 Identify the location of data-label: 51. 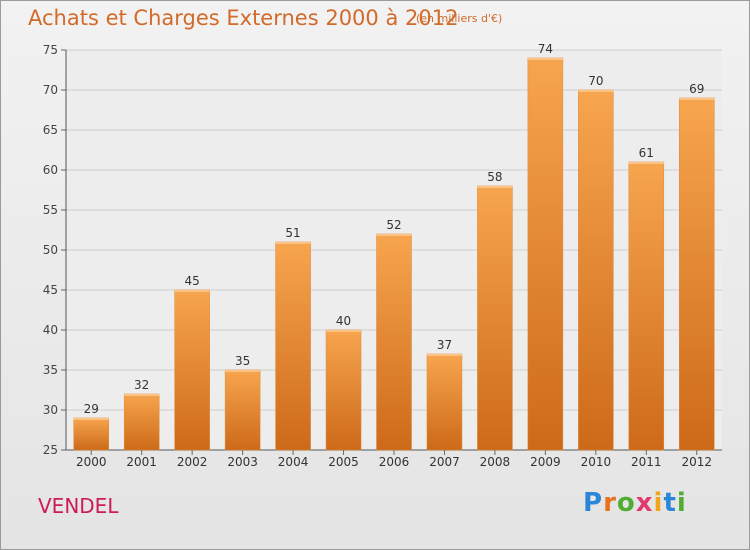
(292, 233).